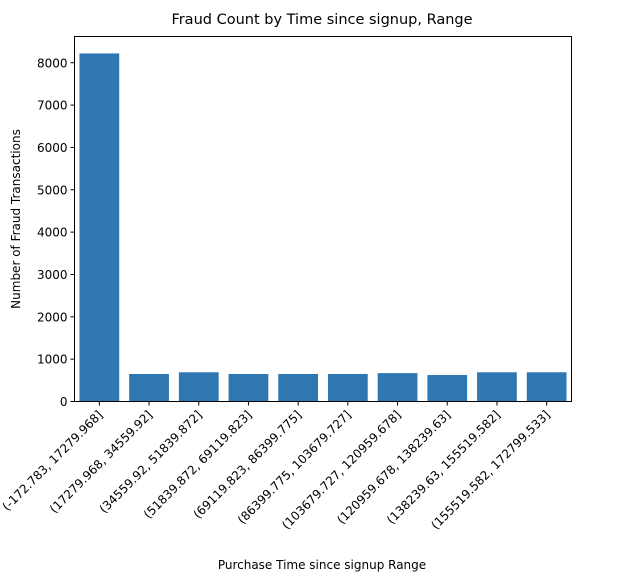 The image size is (626, 583). I want to click on y-tick-label: 4000, so click(52, 233).